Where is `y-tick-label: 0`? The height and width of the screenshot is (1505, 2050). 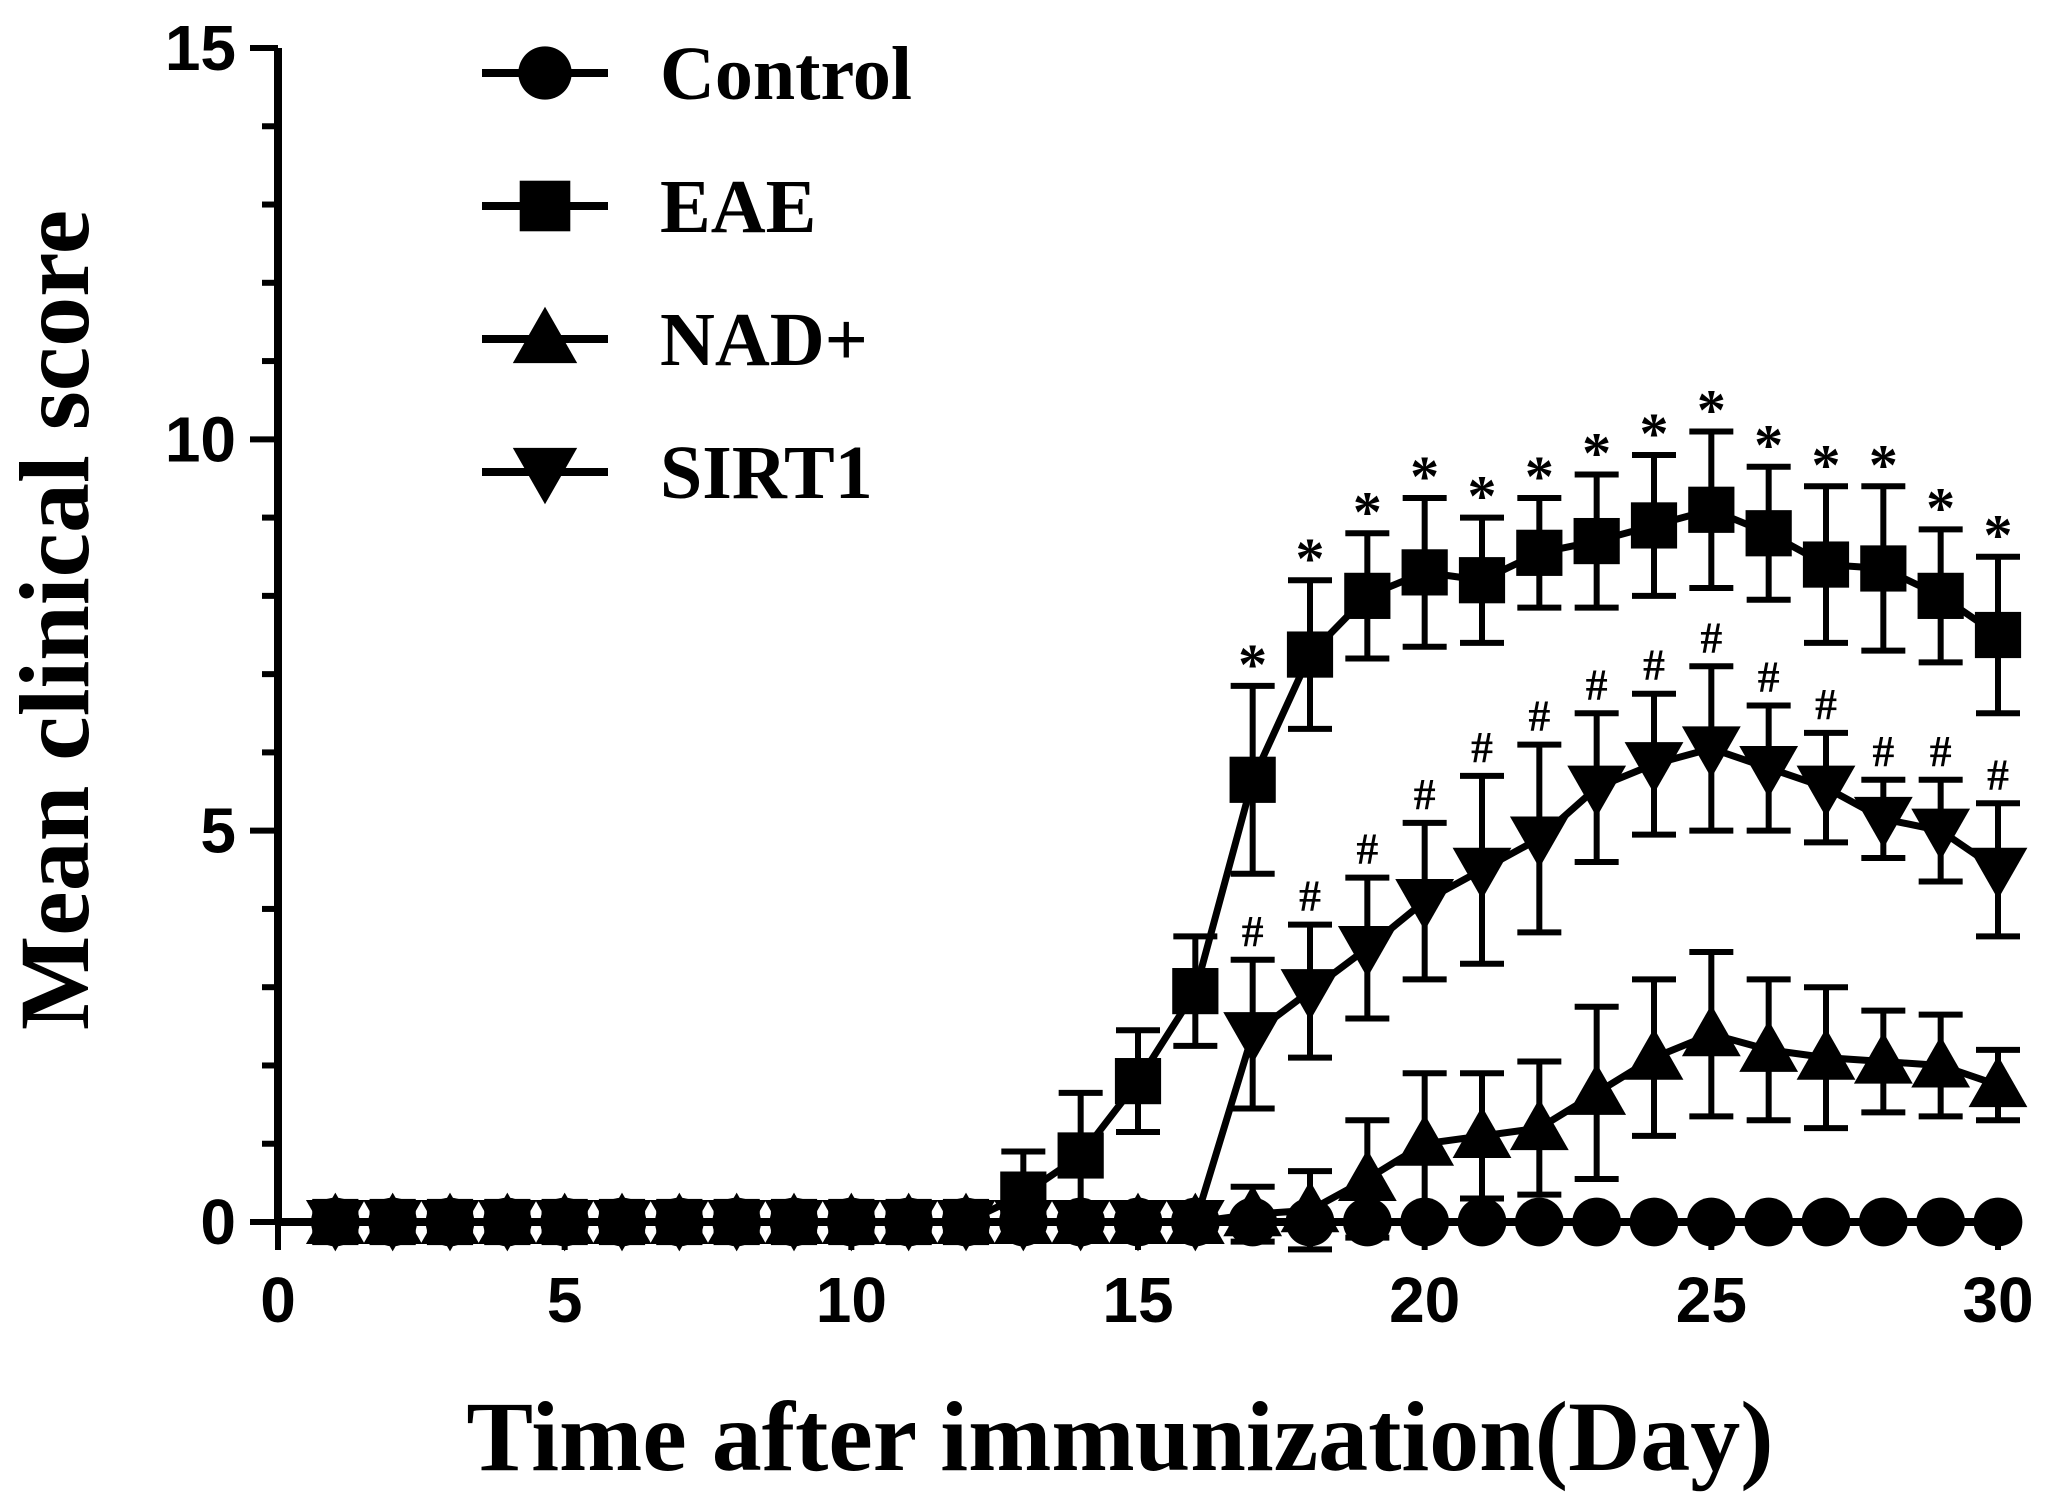 y-tick-label: 0 is located at coordinates (218, 1222).